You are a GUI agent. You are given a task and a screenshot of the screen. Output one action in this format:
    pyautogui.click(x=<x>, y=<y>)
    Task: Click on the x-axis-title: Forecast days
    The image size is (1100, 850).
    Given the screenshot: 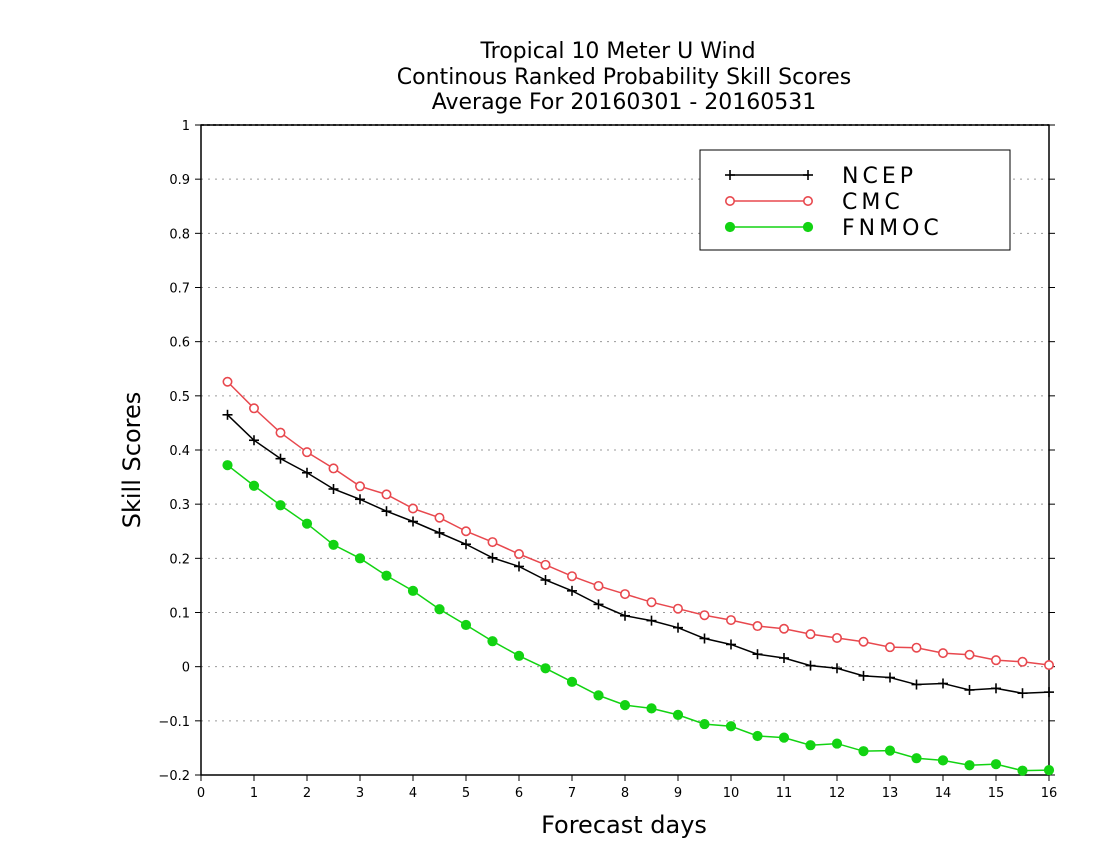 What is the action you would take?
    pyautogui.click(x=624, y=825)
    